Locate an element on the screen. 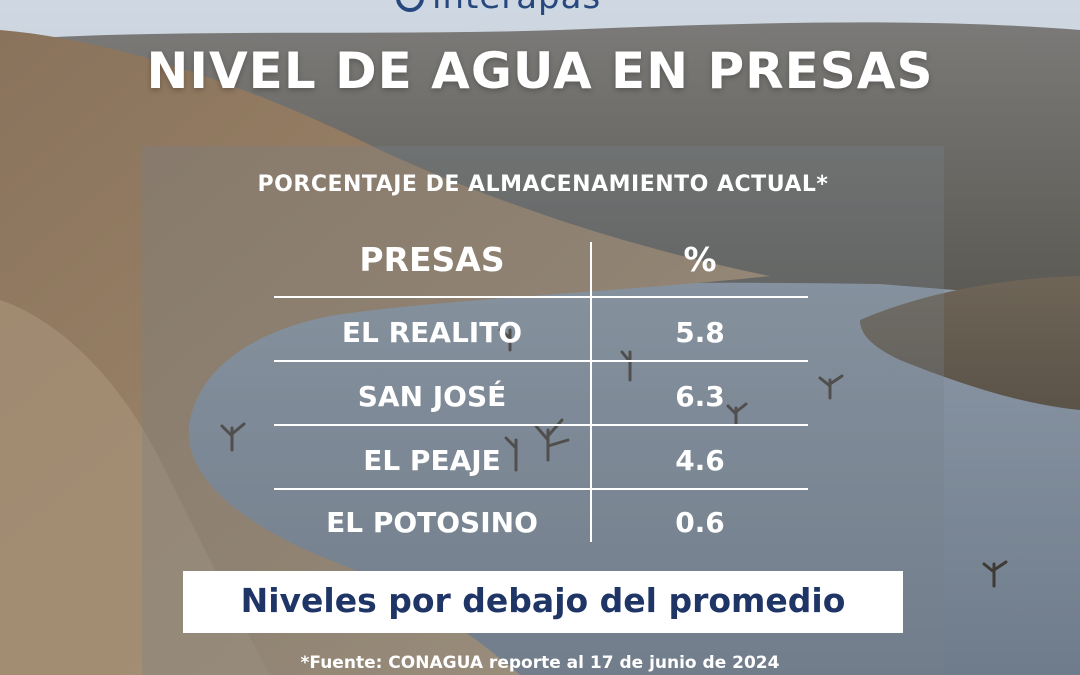 The width and height of the screenshot is (1080, 675). row-value-san-jose: 6.3 is located at coordinates (700, 396).